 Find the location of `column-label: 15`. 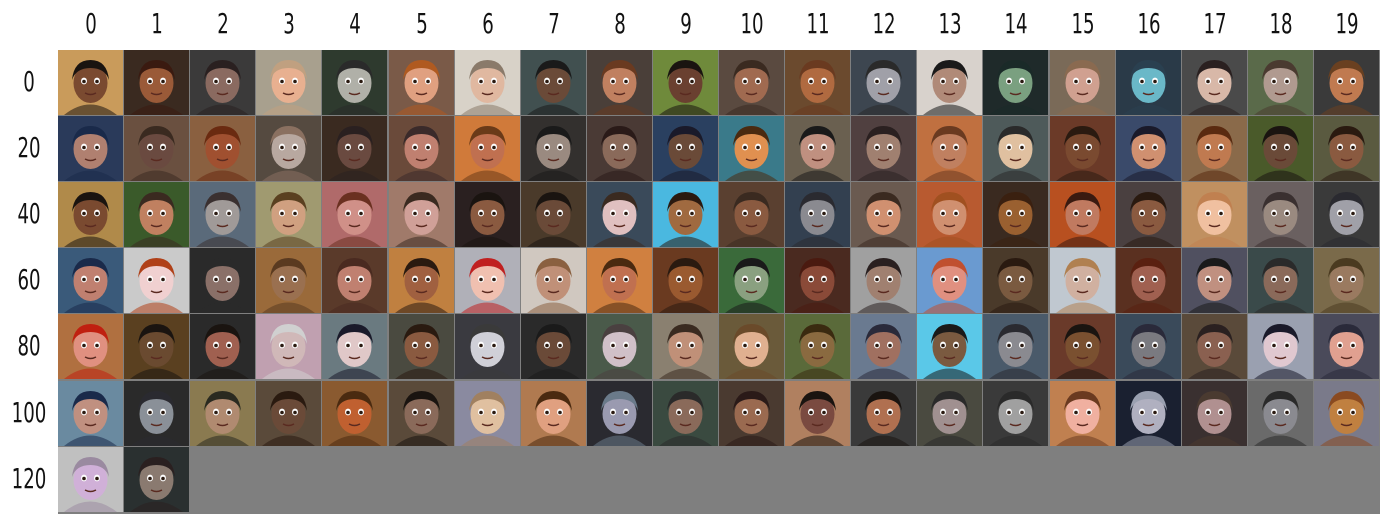

column-label: 15 is located at coordinates (1082, 23).